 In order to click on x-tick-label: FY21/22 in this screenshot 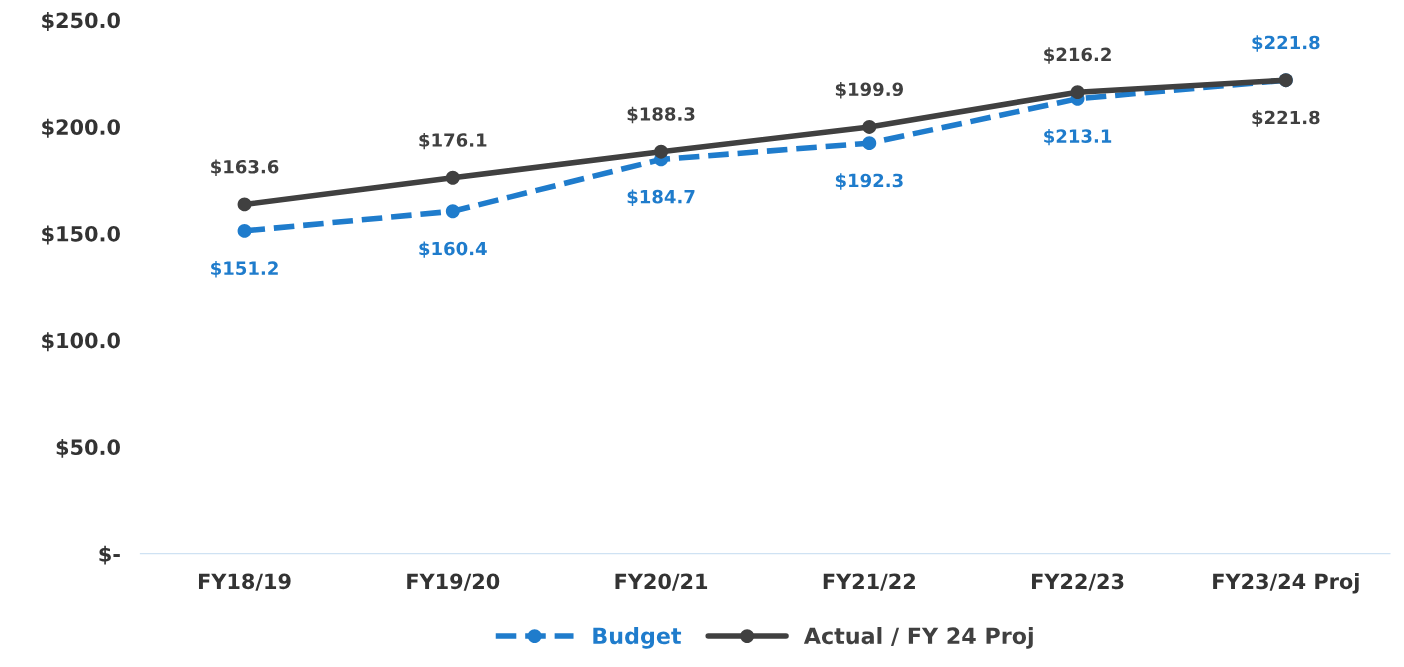, I will do `click(869, 582)`.